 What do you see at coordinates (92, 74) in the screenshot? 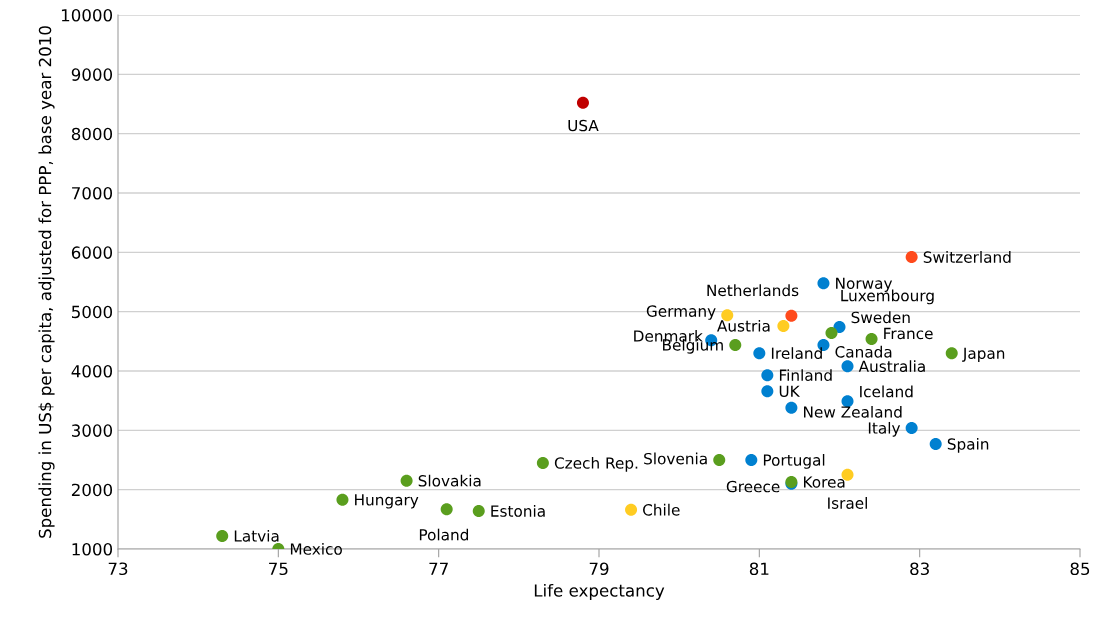
I see `y-tick-label: 9000` at bounding box center [92, 74].